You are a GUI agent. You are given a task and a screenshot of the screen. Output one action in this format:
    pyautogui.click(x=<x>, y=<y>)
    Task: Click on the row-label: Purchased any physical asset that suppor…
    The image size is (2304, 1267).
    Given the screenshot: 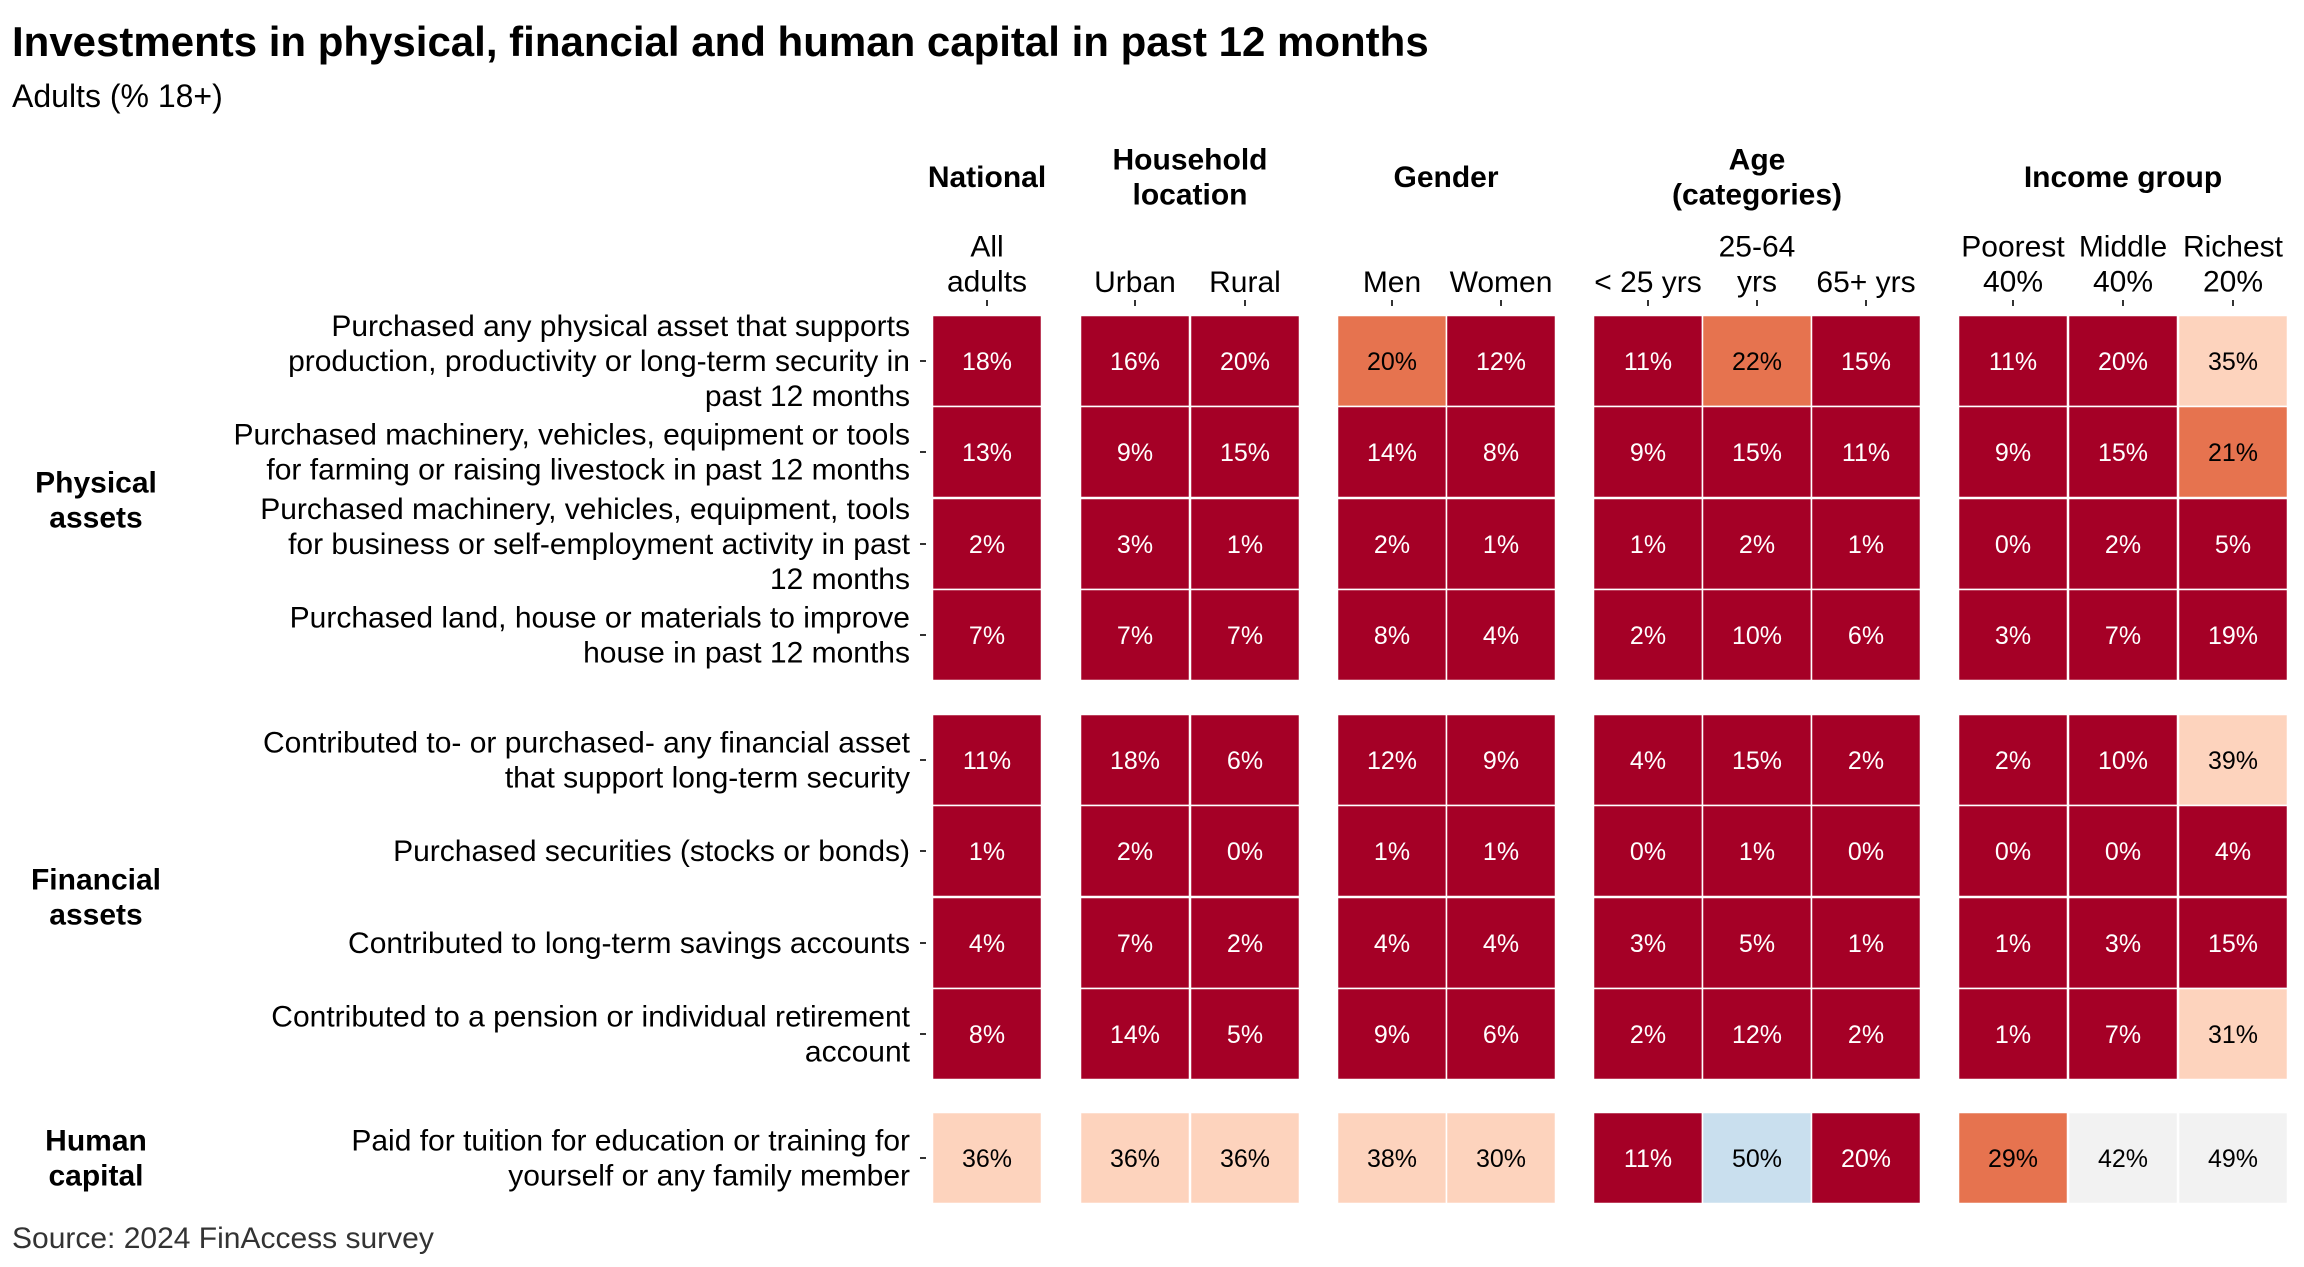 What is the action you would take?
    pyautogui.click(x=599, y=361)
    